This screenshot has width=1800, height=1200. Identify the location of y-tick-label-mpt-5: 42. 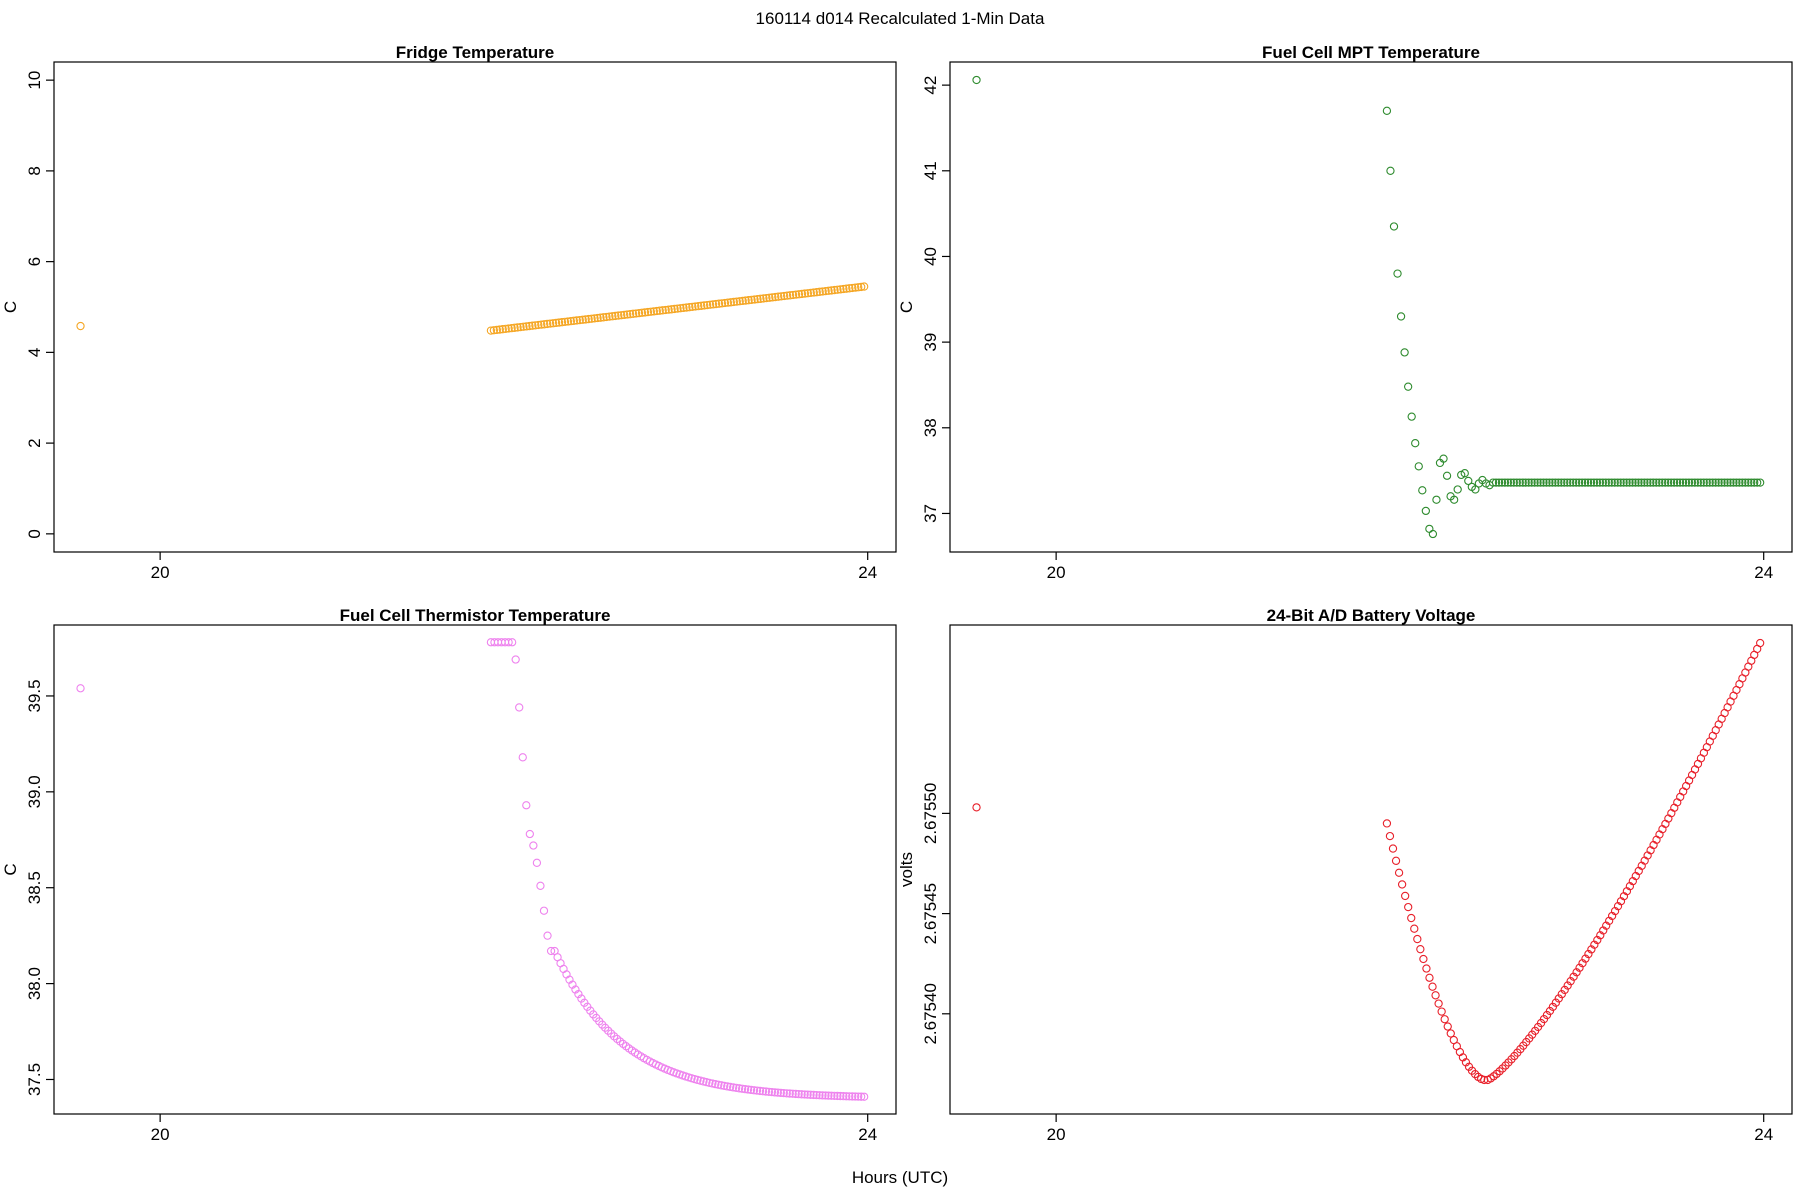
(930, 85).